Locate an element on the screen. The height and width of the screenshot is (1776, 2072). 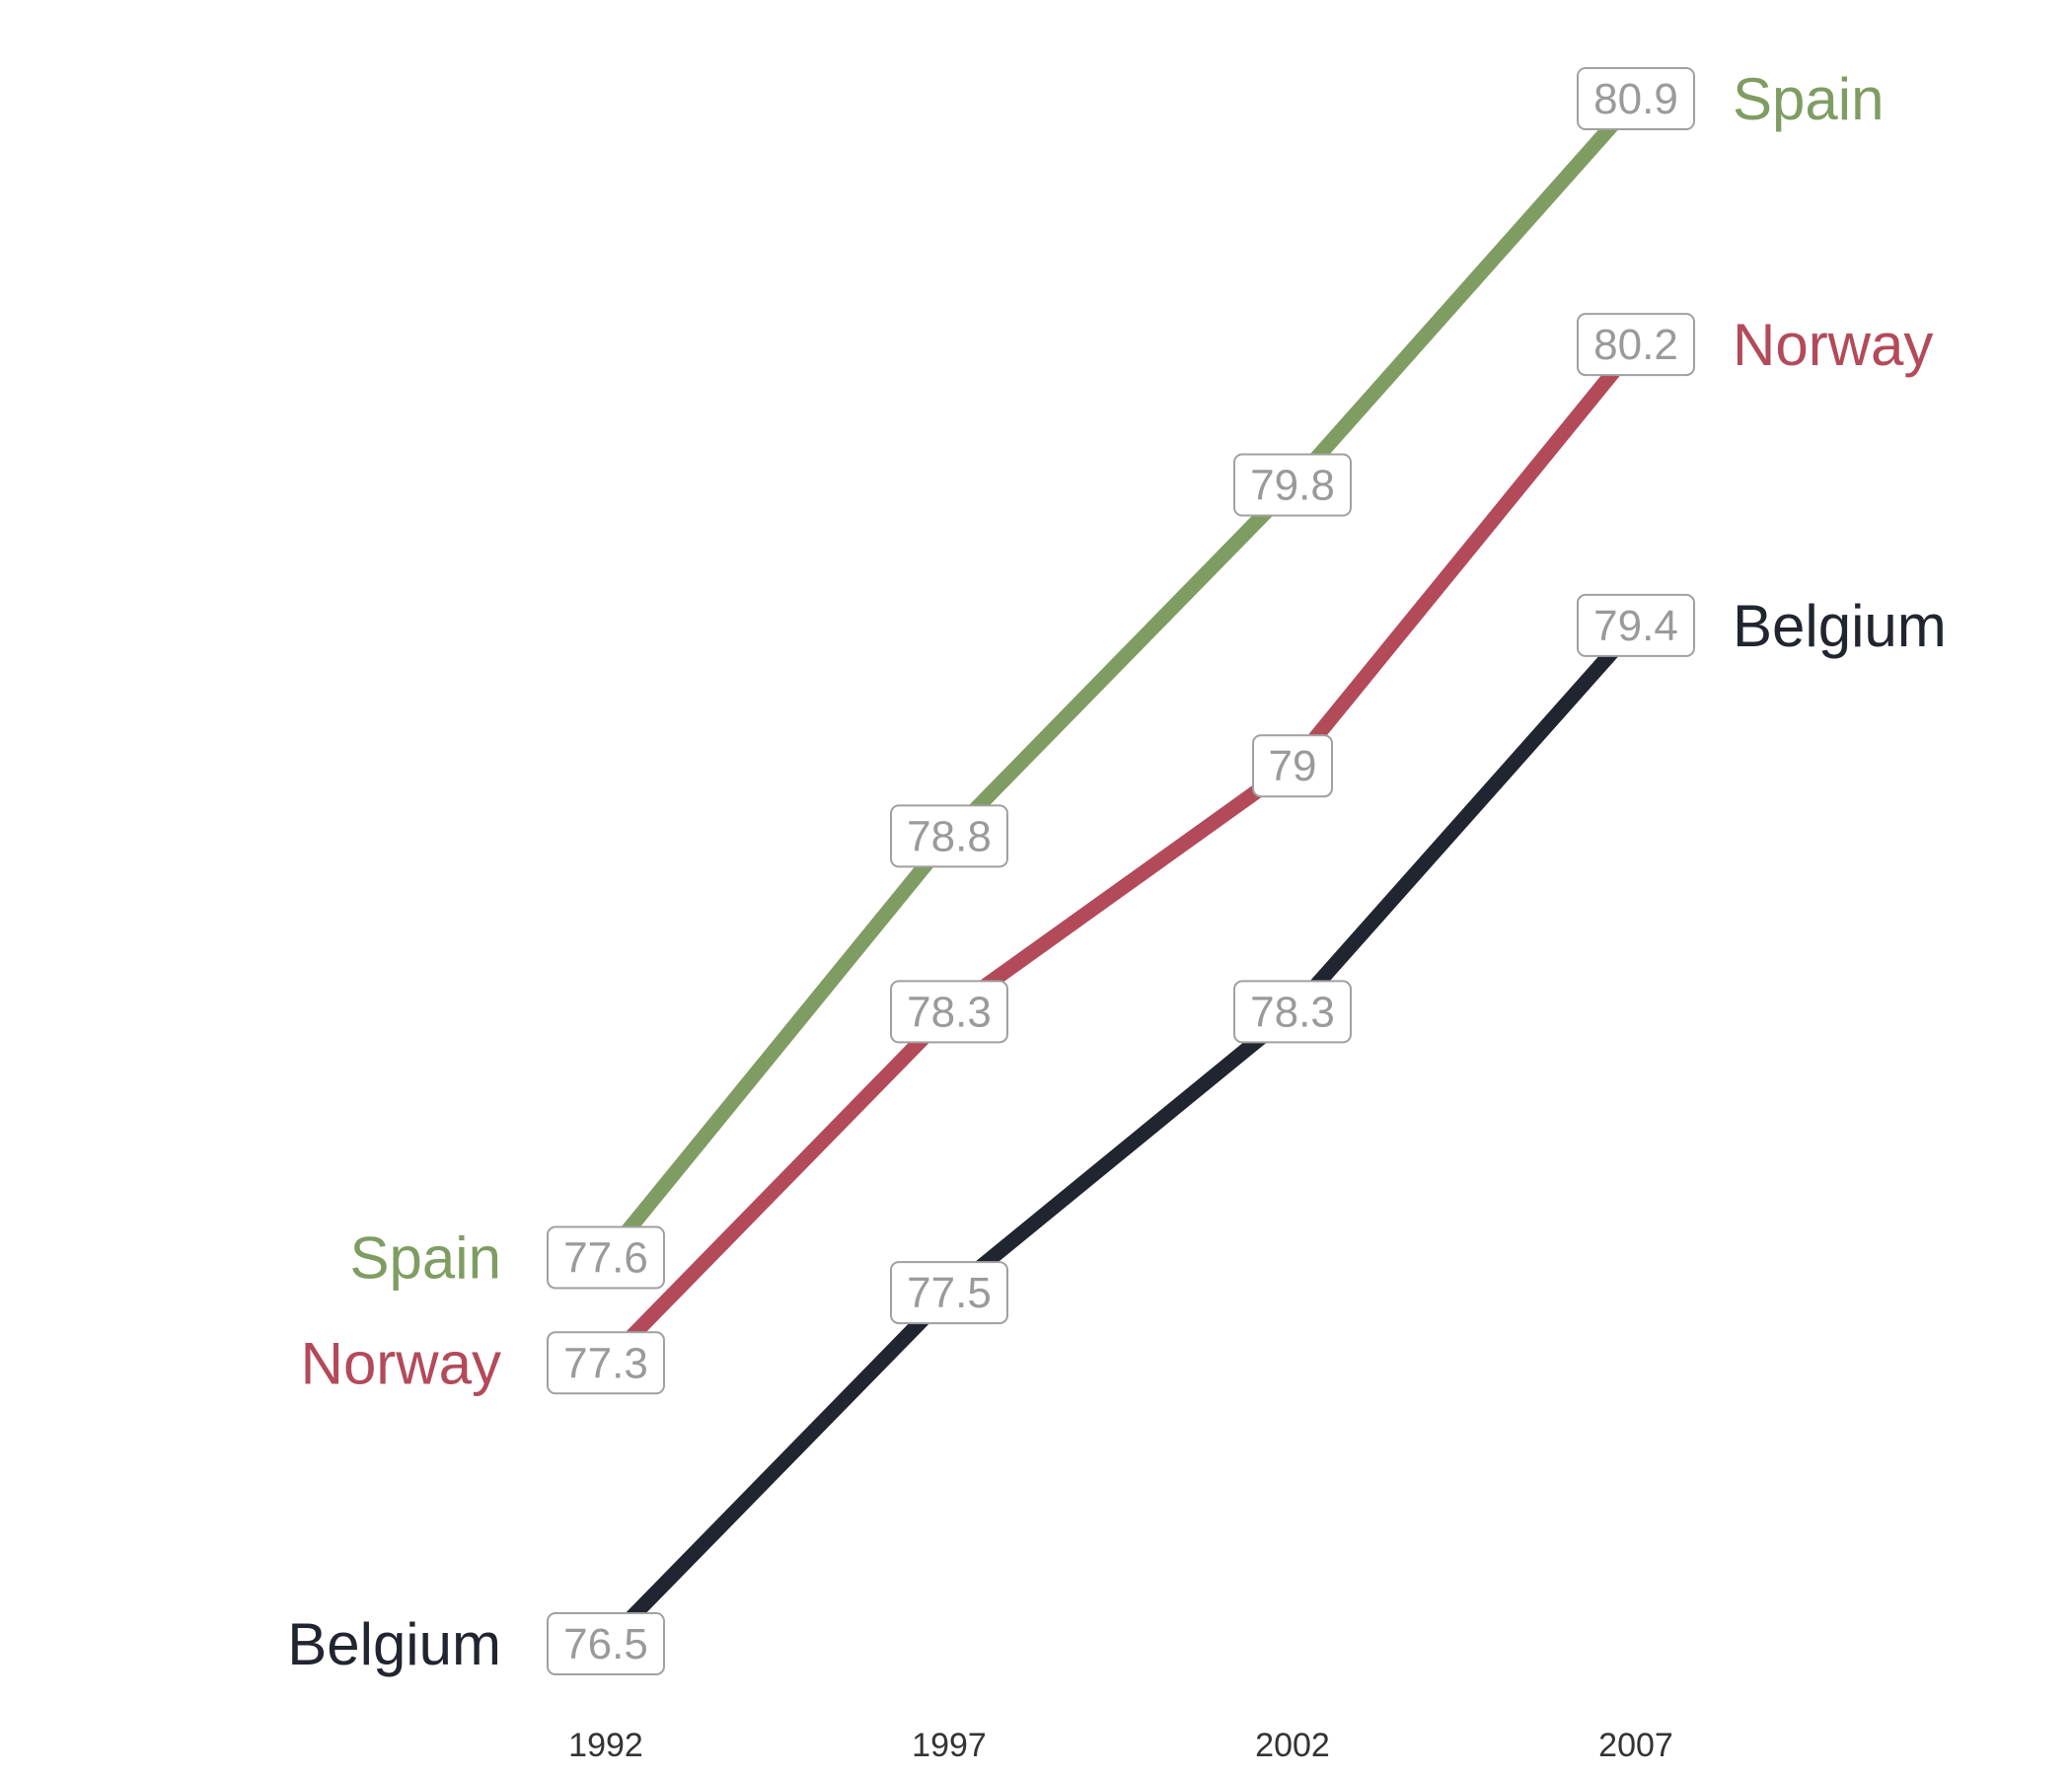
value-label-norway-1997: 78.3 is located at coordinates (949, 1012).